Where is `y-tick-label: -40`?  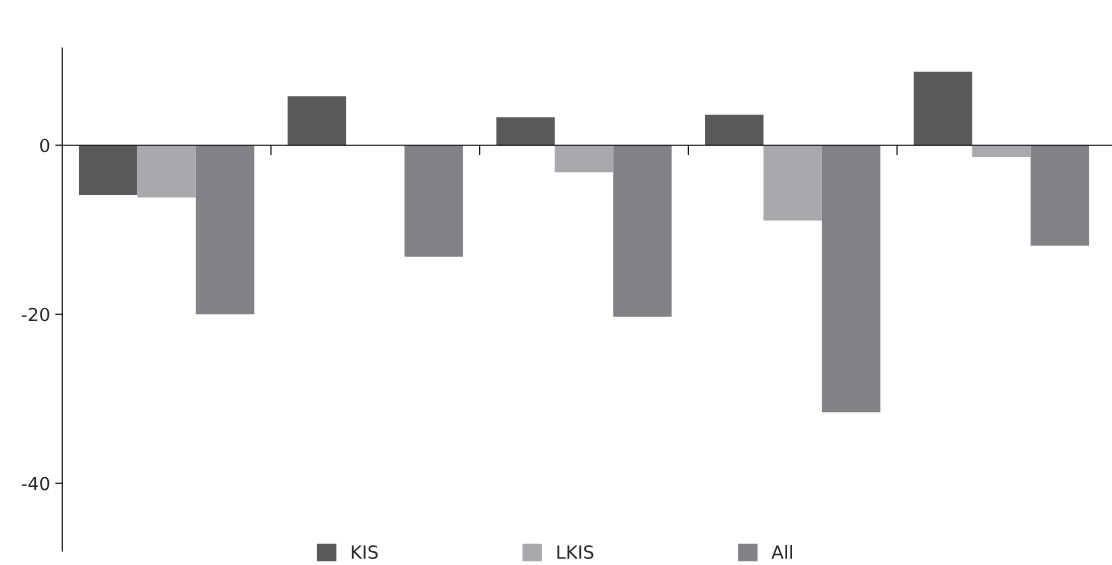 y-tick-label: -40 is located at coordinates (35, 483).